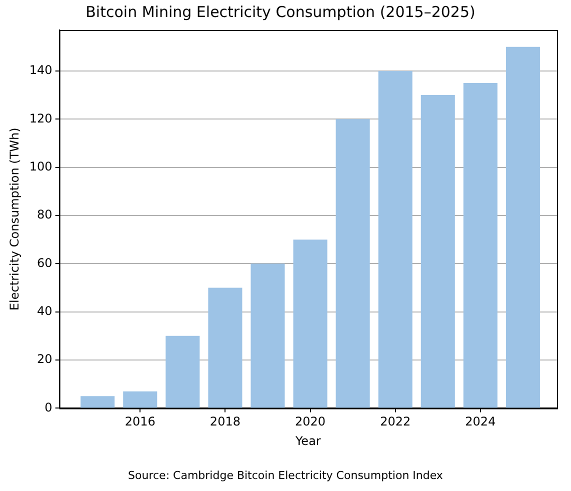  What do you see at coordinates (307, 441) in the screenshot?
I see `x-axis-title: Year` at bounding box center [307, 441].